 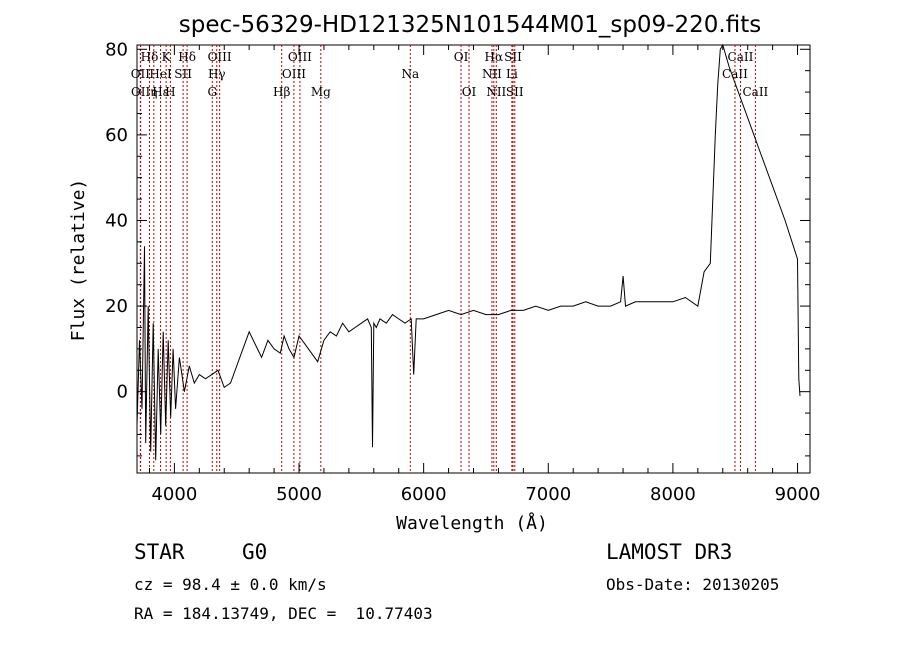 What do you see at coordinates (122, 392) in the screenshot?
I see `y-tick-label: 0` at bounding box center [122, 392].